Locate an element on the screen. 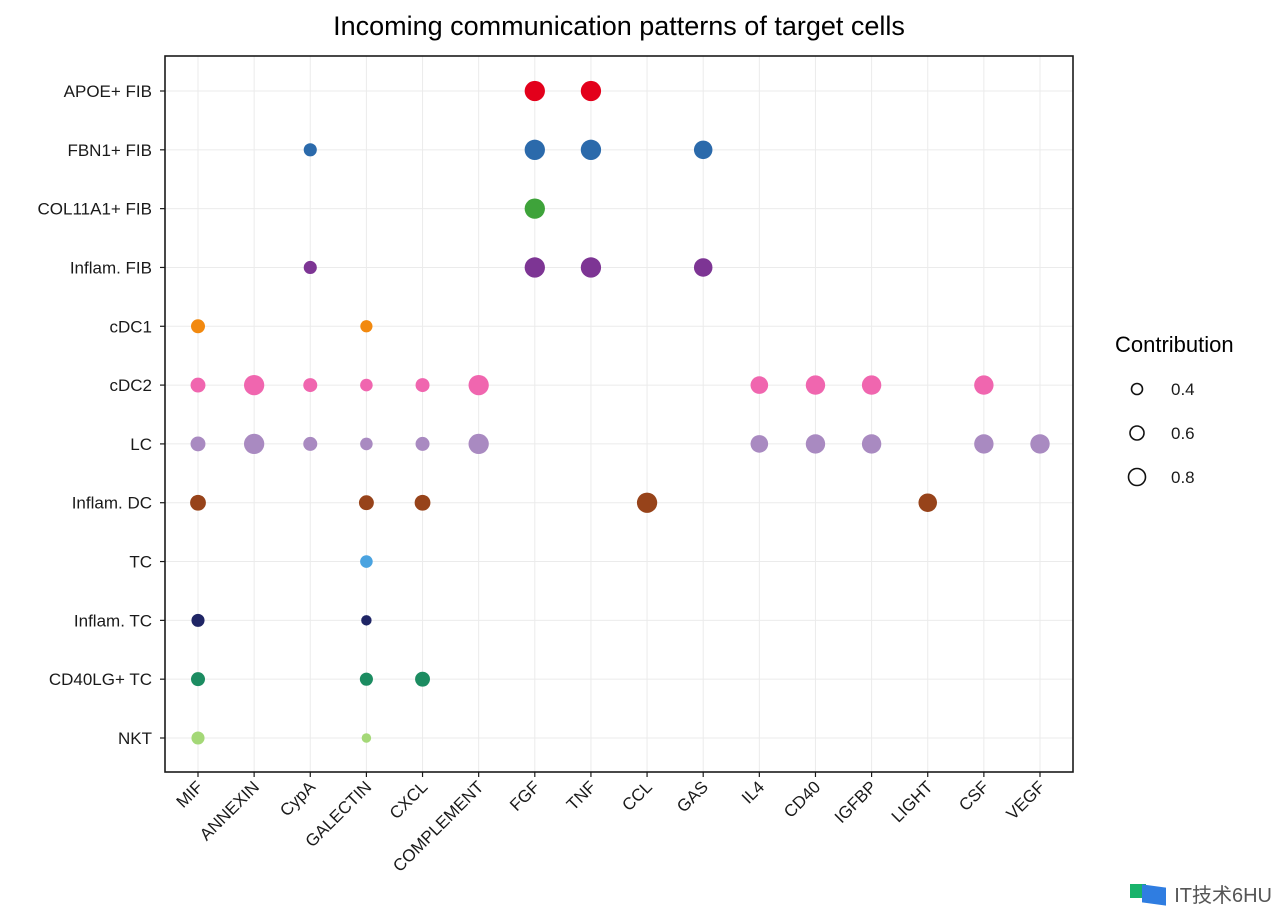 The height and width of the screenshot is (914, 1280). x-tick-label: IL4 is located at coordinates (753, 792).